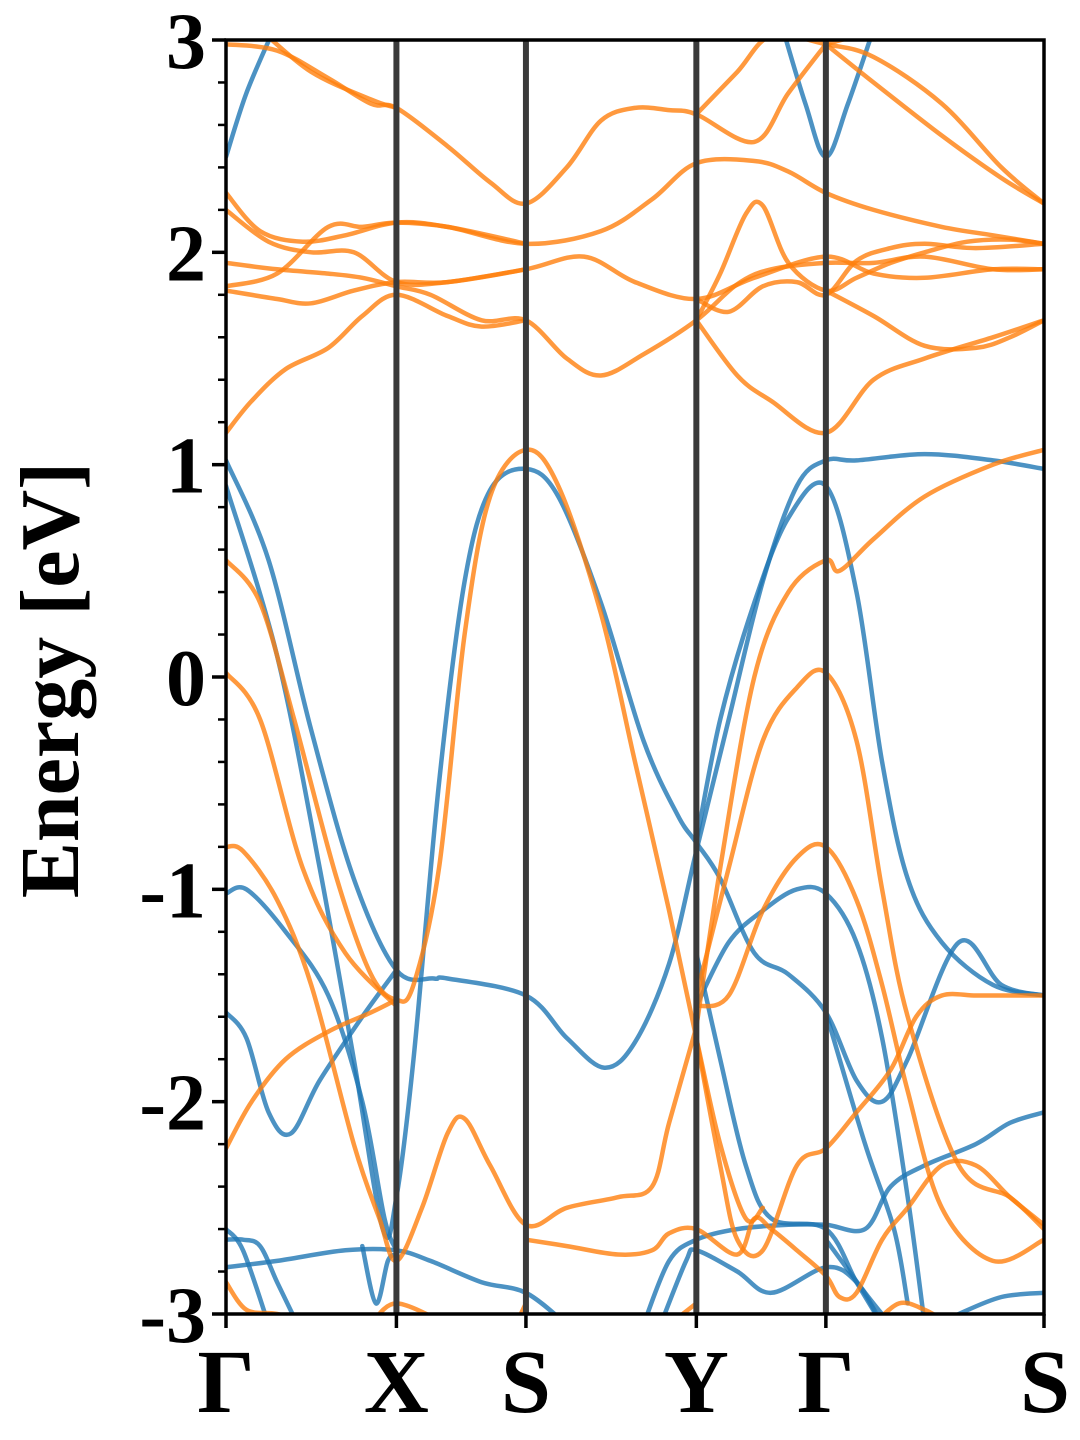 The width and height of the screenshot is (1080, 1440). Describe the element at coordinates (172, 891) in the screenshot. I see `y-tick-label: -1` at that location.